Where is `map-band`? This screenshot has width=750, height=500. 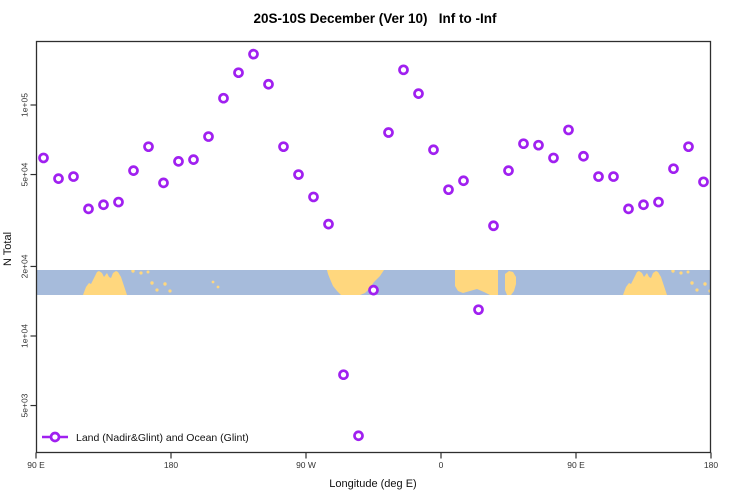
map-band is located at coordinates (373, 282).